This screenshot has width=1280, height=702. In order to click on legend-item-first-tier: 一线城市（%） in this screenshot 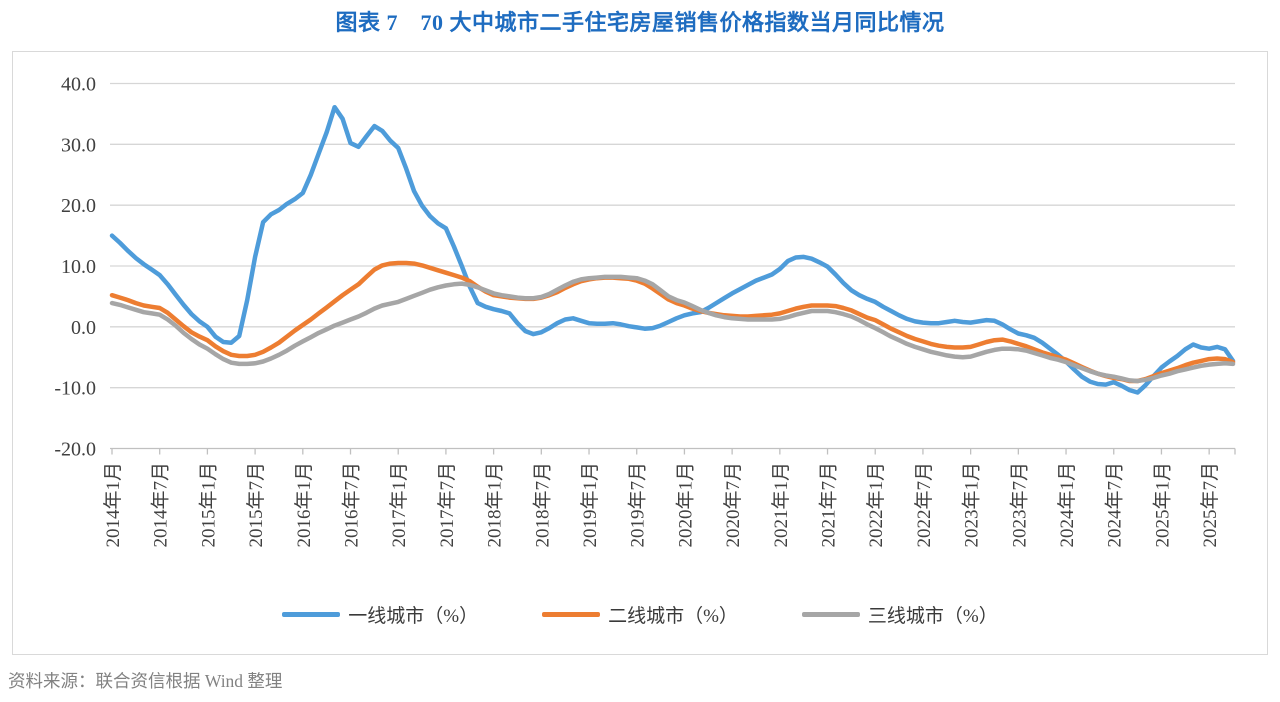, I will do `click(380, 614)`.